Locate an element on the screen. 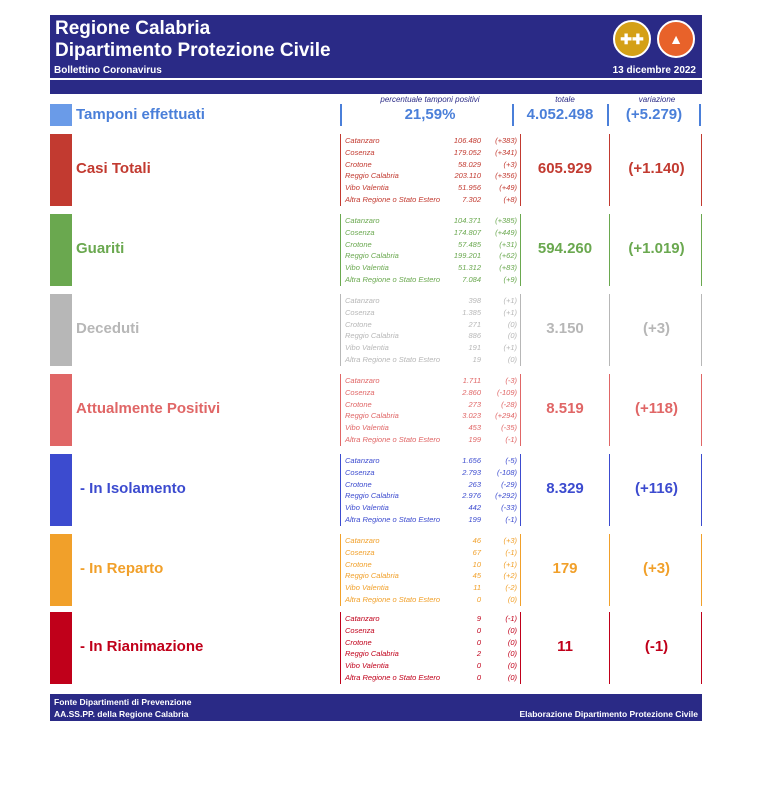  province-delta: (+31) is located at coordinates (508, 244).